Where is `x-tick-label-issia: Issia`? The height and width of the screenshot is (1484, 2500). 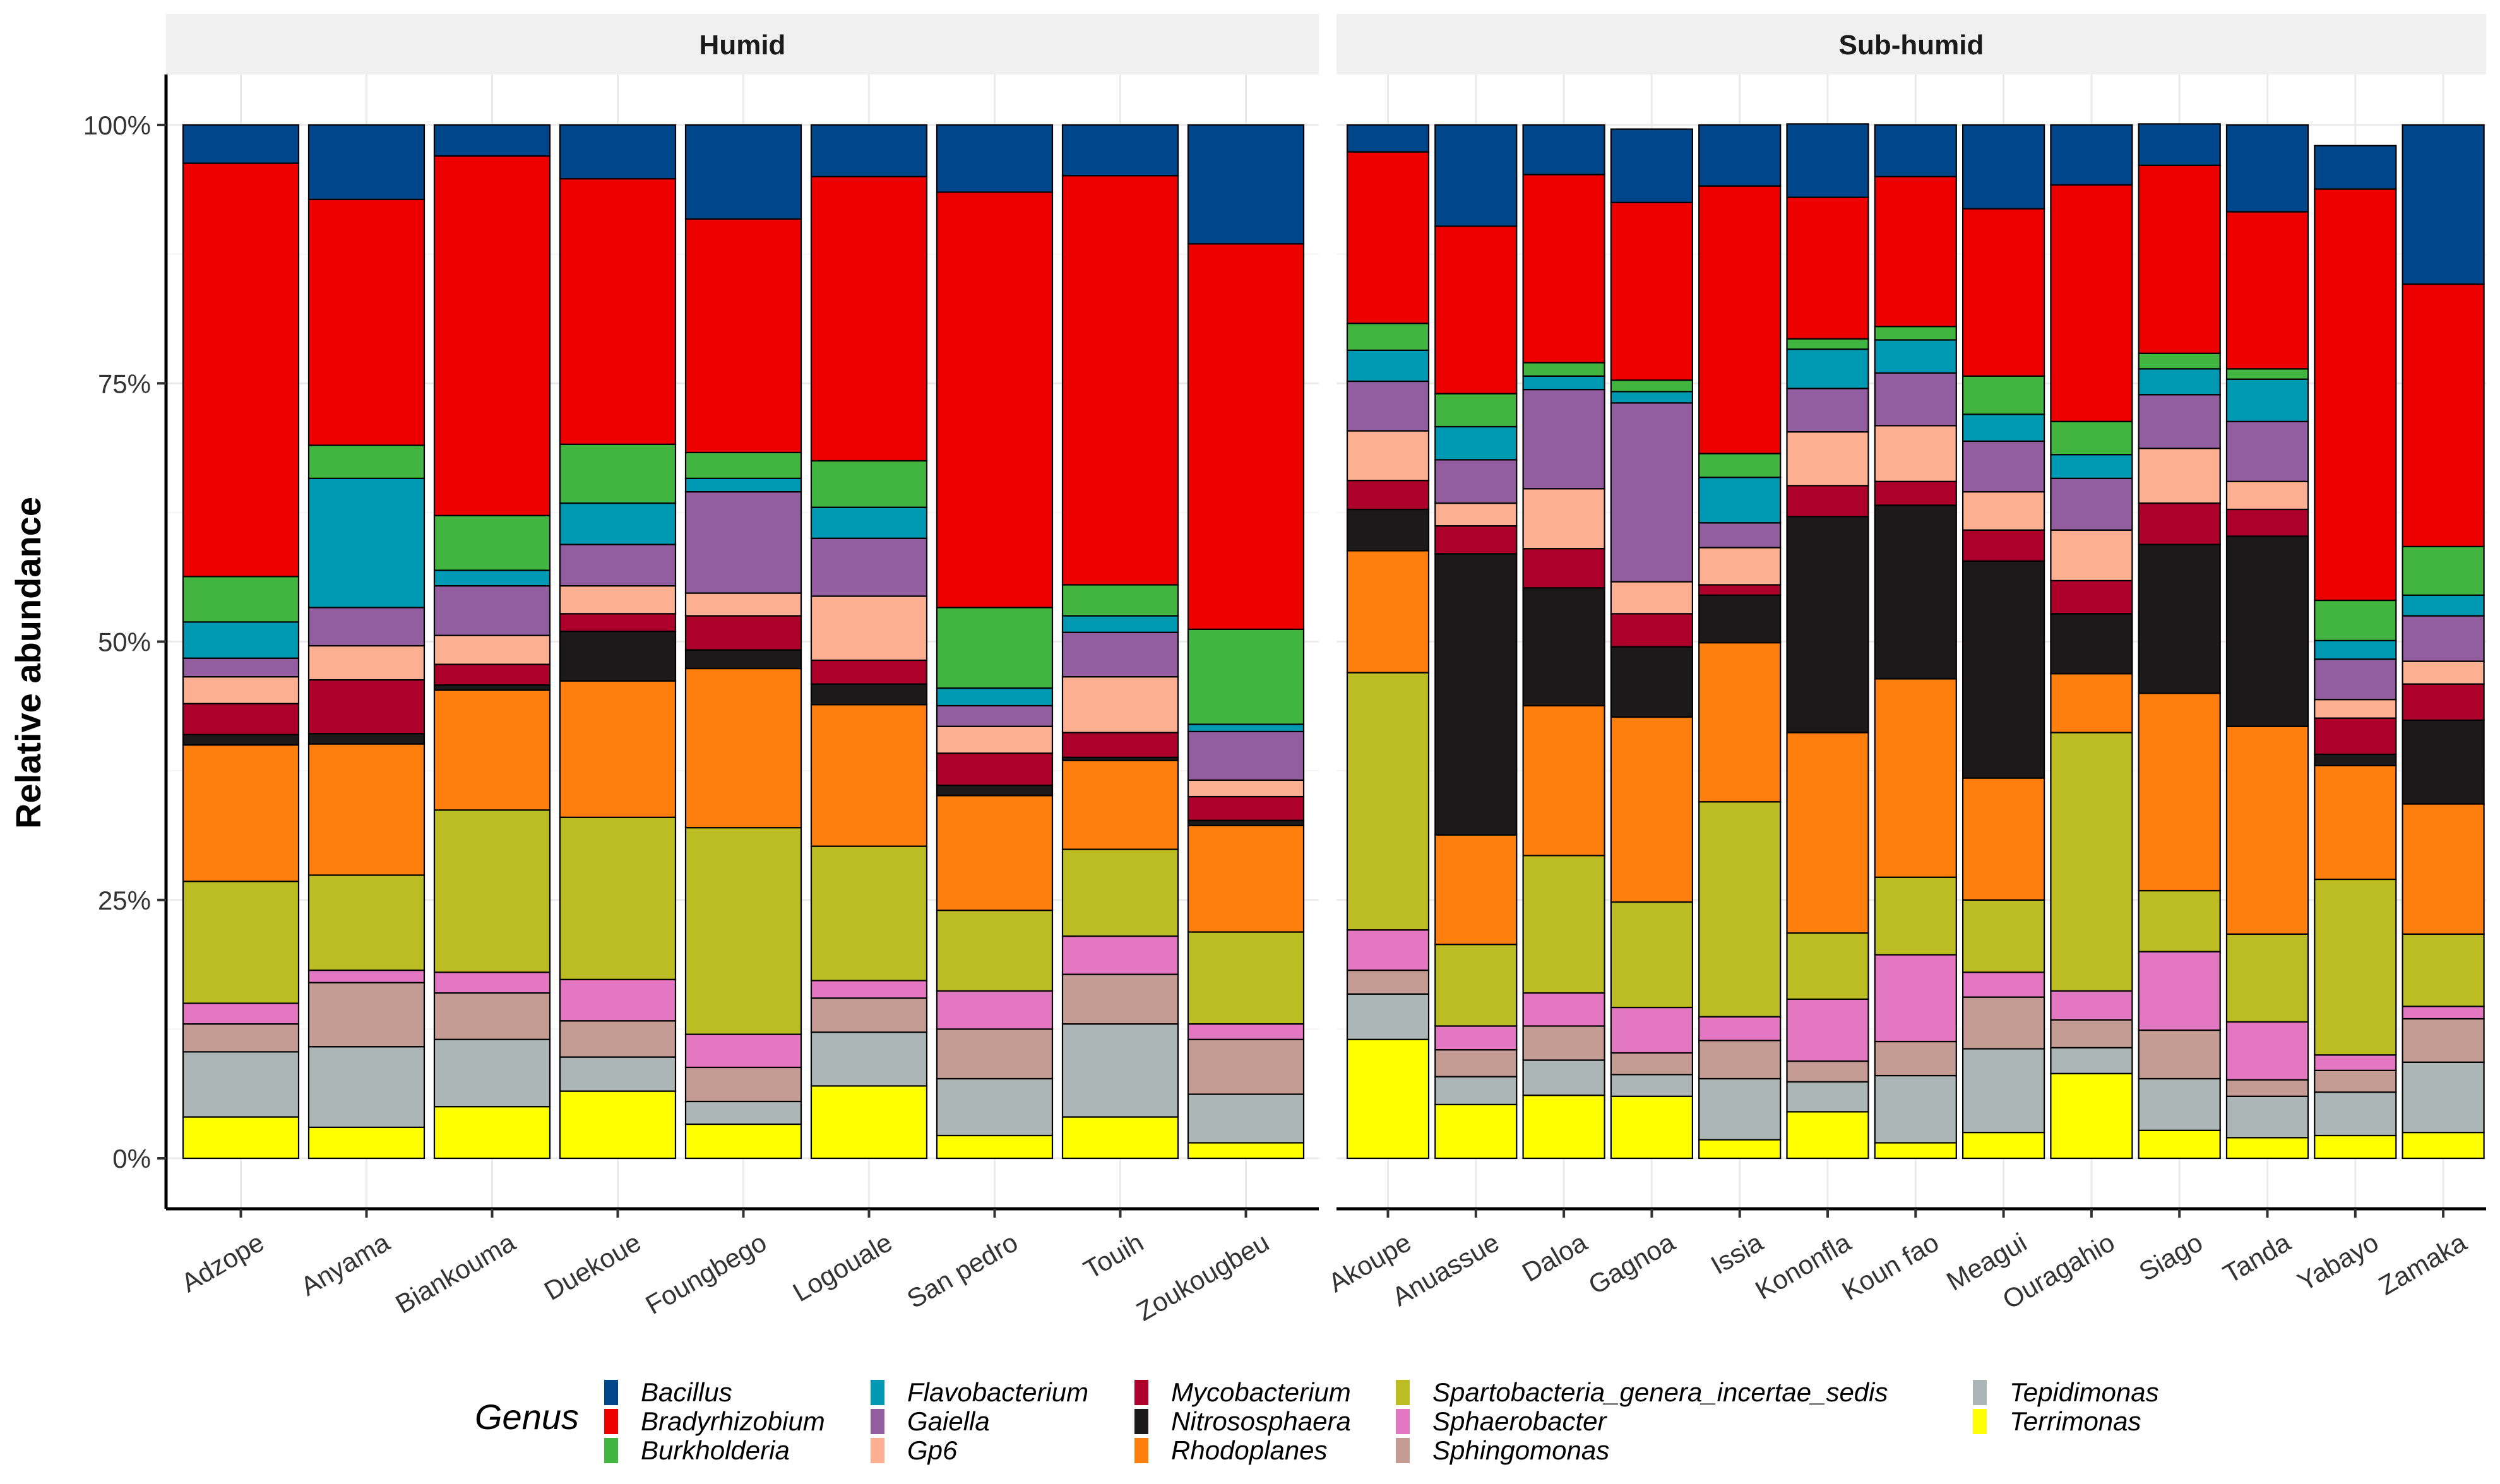 x-tick-label-issia: Issia is located at coordinates (1737, 1253).